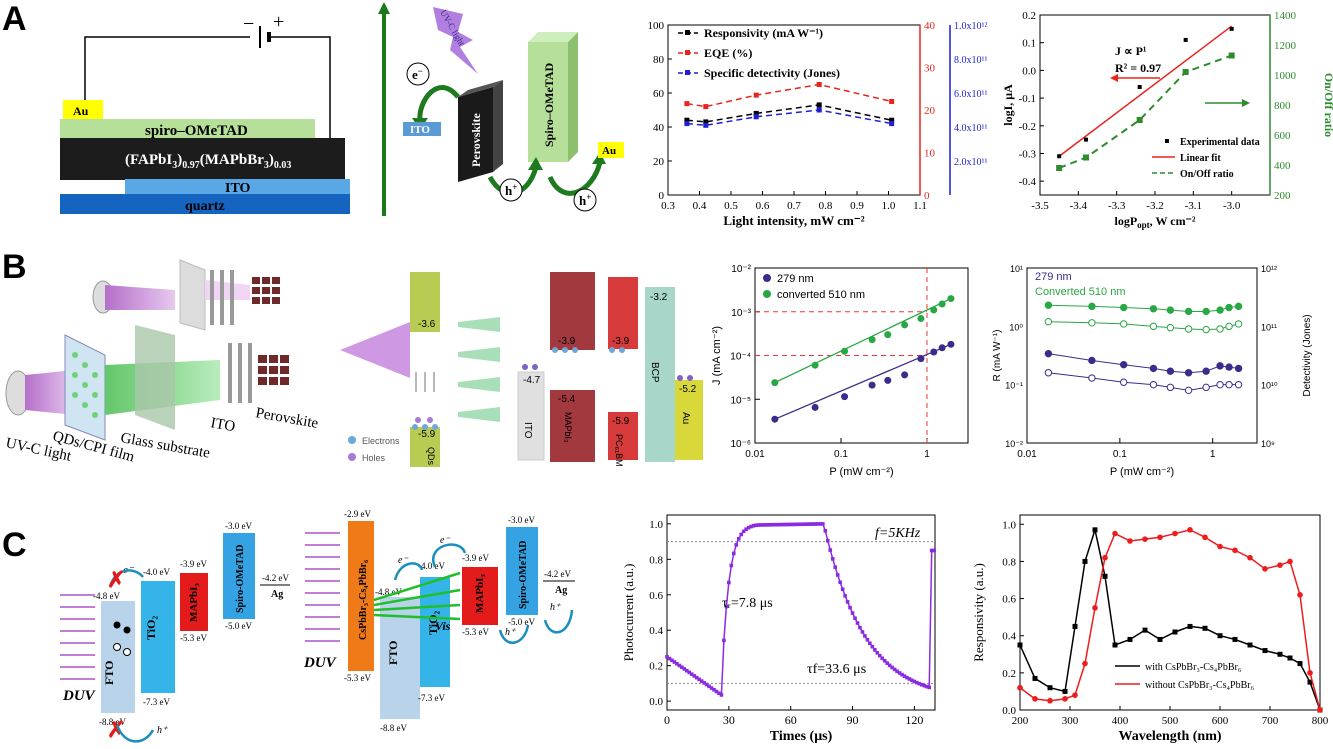  Describe the element at coordinates (361, 596) in the screenshot. I see `cspbbr-block` at that location.